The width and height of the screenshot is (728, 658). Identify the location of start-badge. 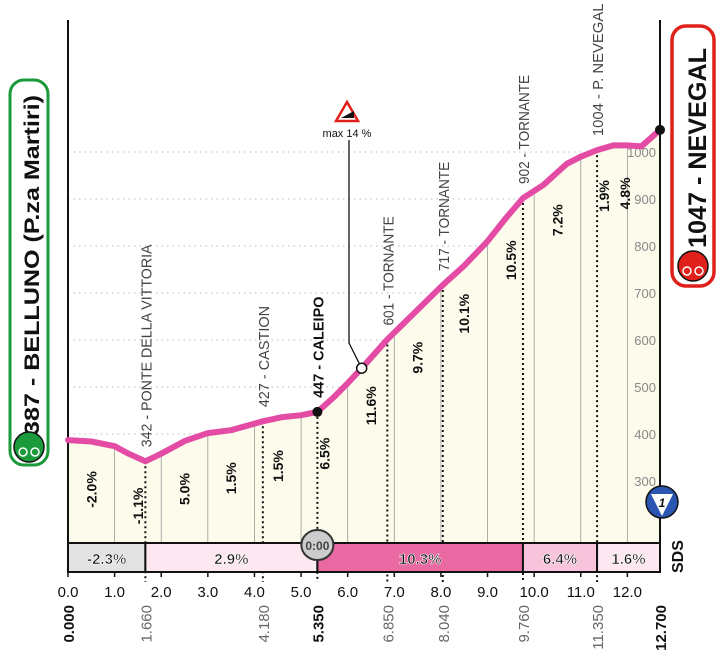
(29, 272).